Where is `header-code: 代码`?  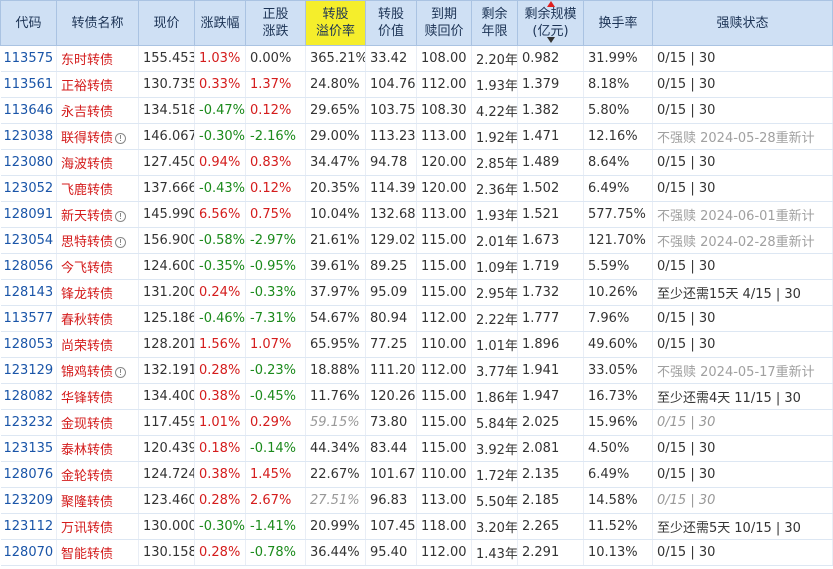 header-code: 代码 is located at coordinates (28, 23).